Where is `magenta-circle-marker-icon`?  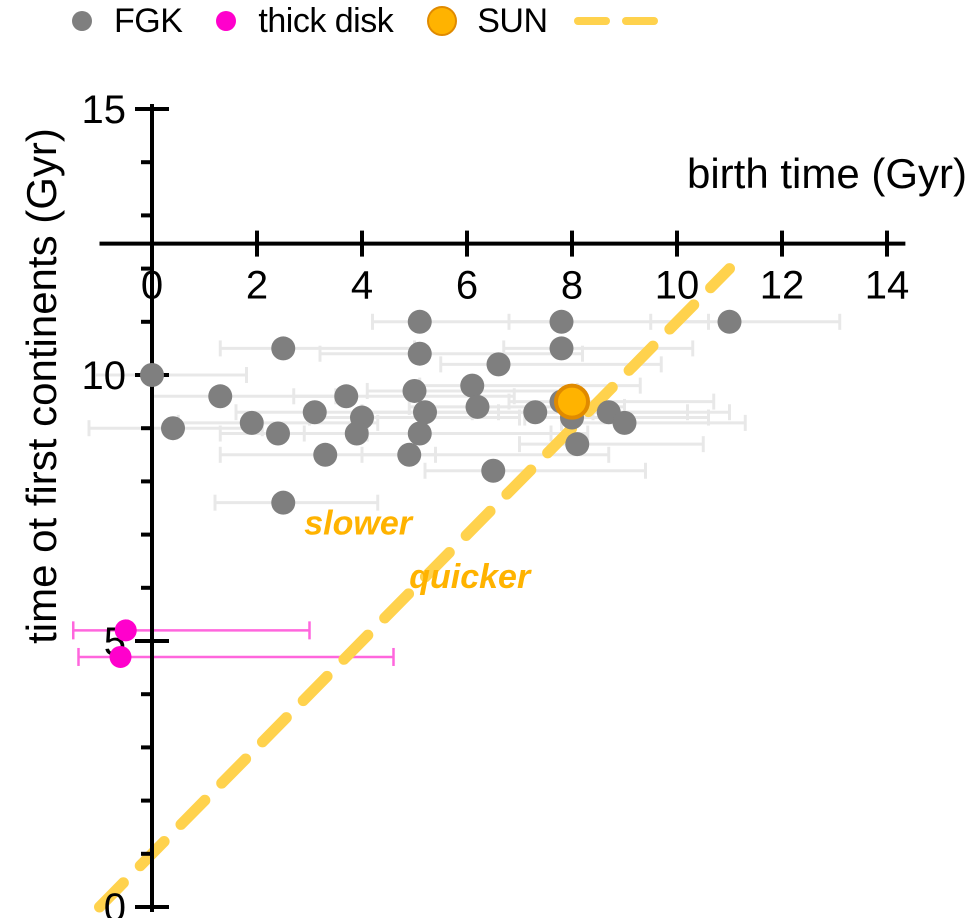 magenta-circle-marker-icon is located at coordinates (226, 21).